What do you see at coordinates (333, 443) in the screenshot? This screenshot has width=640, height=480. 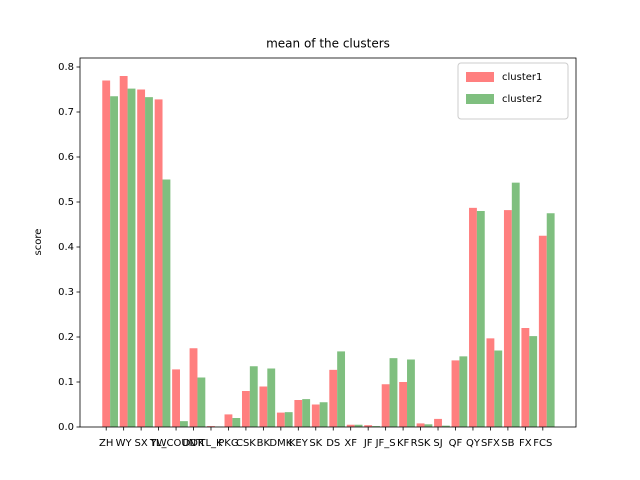 I see `x-tick-label: DS` at bounding box center [333, 443].